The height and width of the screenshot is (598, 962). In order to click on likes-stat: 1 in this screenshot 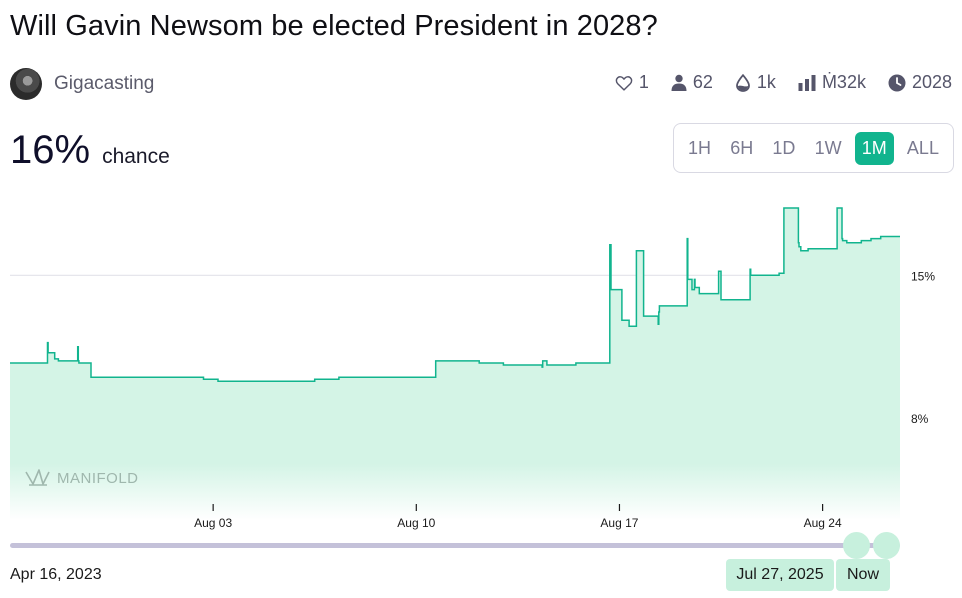, I will do `click(632, 82)`.